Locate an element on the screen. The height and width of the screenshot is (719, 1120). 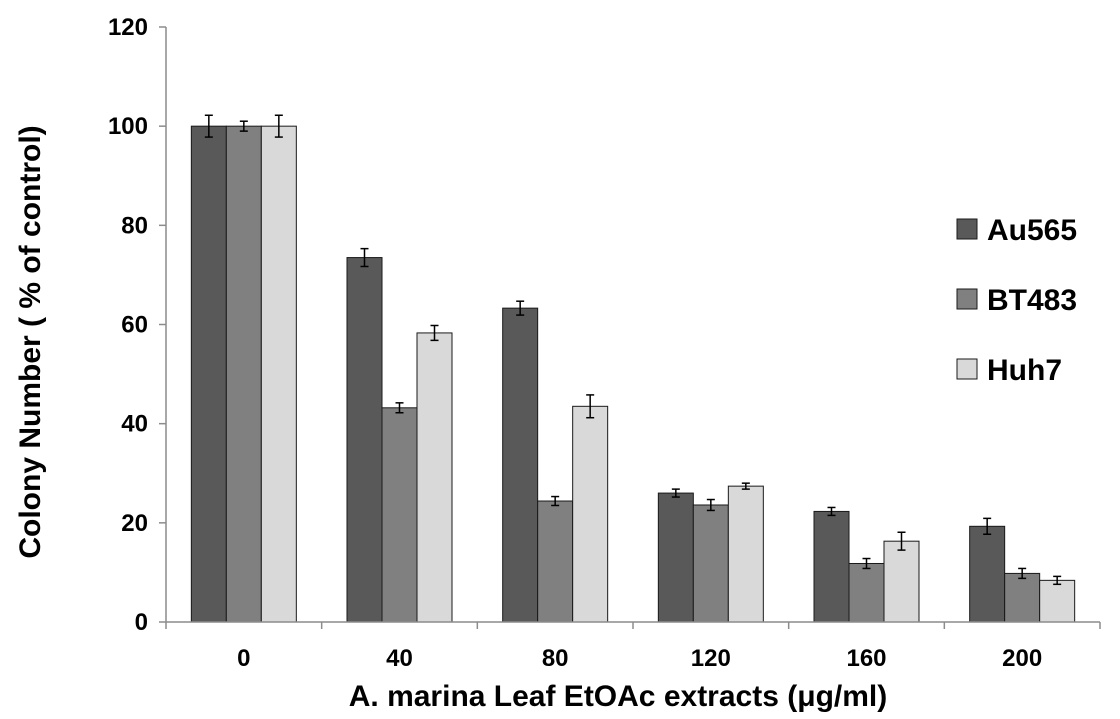
x-tick-label: 0 is located at coordinates (243, 658).